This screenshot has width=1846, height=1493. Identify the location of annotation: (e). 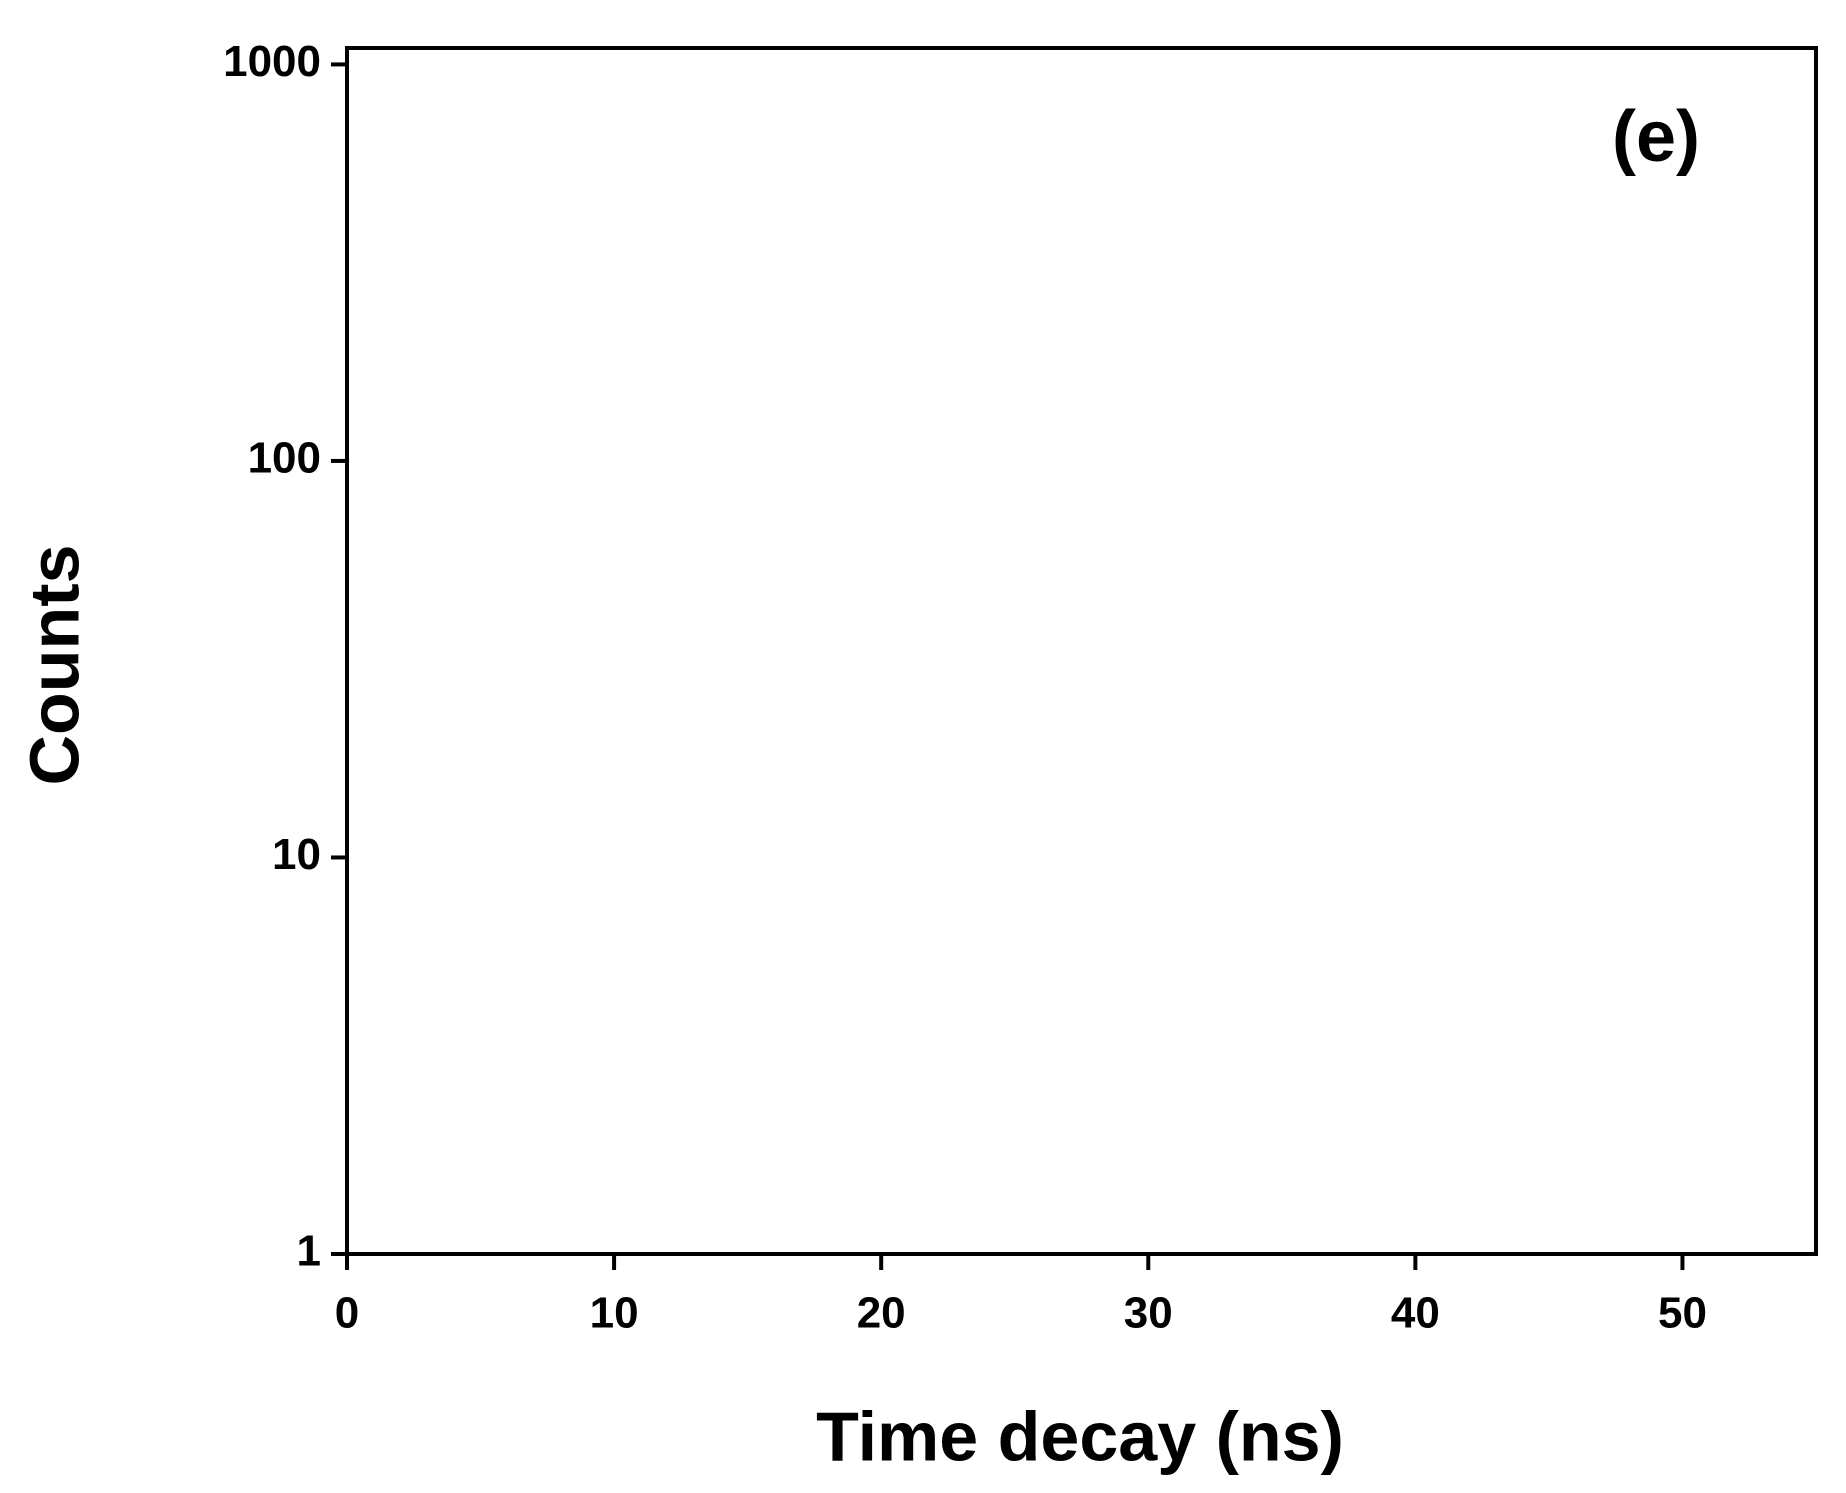
(1656, 137).